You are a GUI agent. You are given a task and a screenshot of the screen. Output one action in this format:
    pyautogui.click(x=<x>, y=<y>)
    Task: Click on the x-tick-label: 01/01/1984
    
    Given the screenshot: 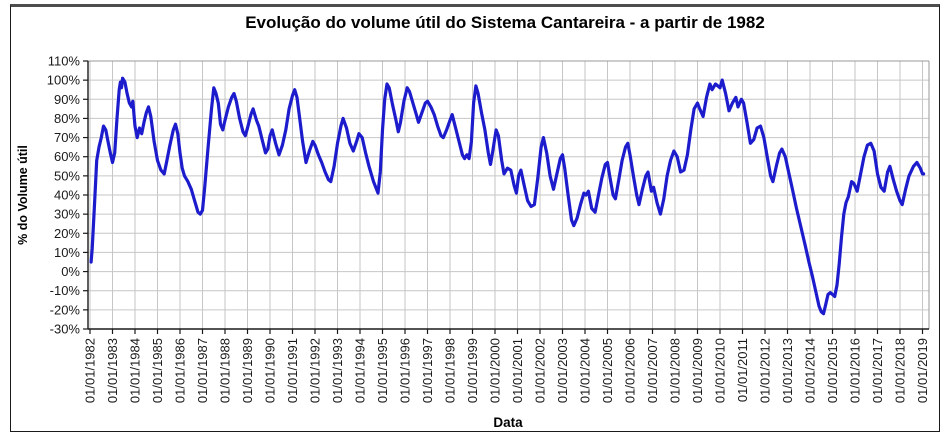 What is the action you would take?
    pyautogui.click(x=135, y=370)
    